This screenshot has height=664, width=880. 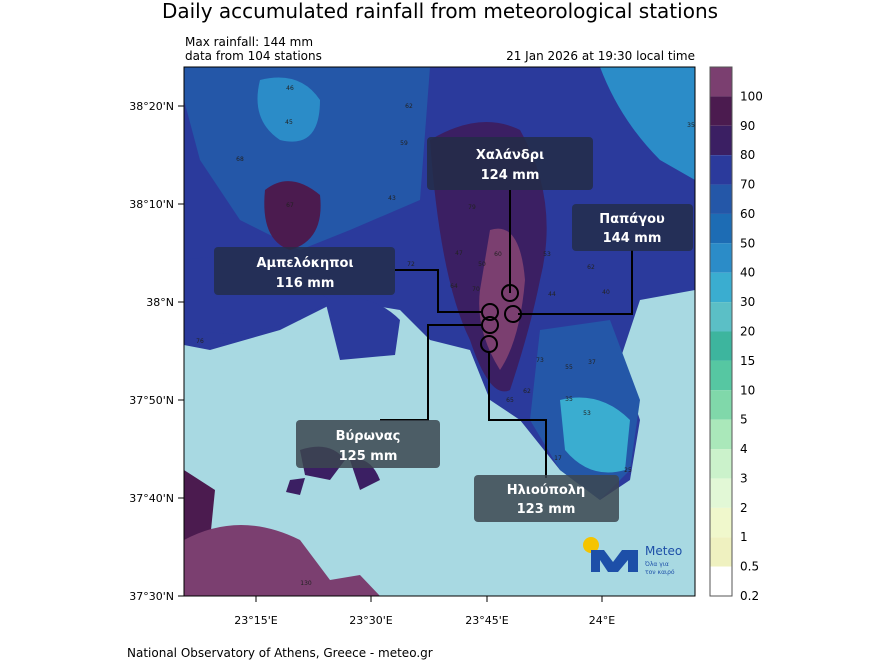 What do you see at coordinates (498, 254) in the screenshot?
I see `station-label: 60` at bounding box center [498, 254].